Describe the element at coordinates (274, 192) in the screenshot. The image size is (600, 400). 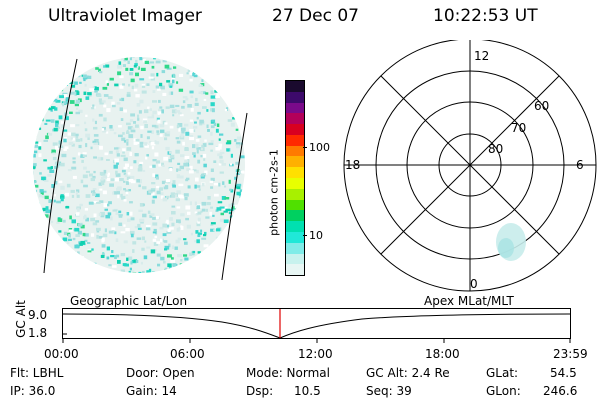
I see `colorbar-unit-label: photon cm-2s-1` at that location.